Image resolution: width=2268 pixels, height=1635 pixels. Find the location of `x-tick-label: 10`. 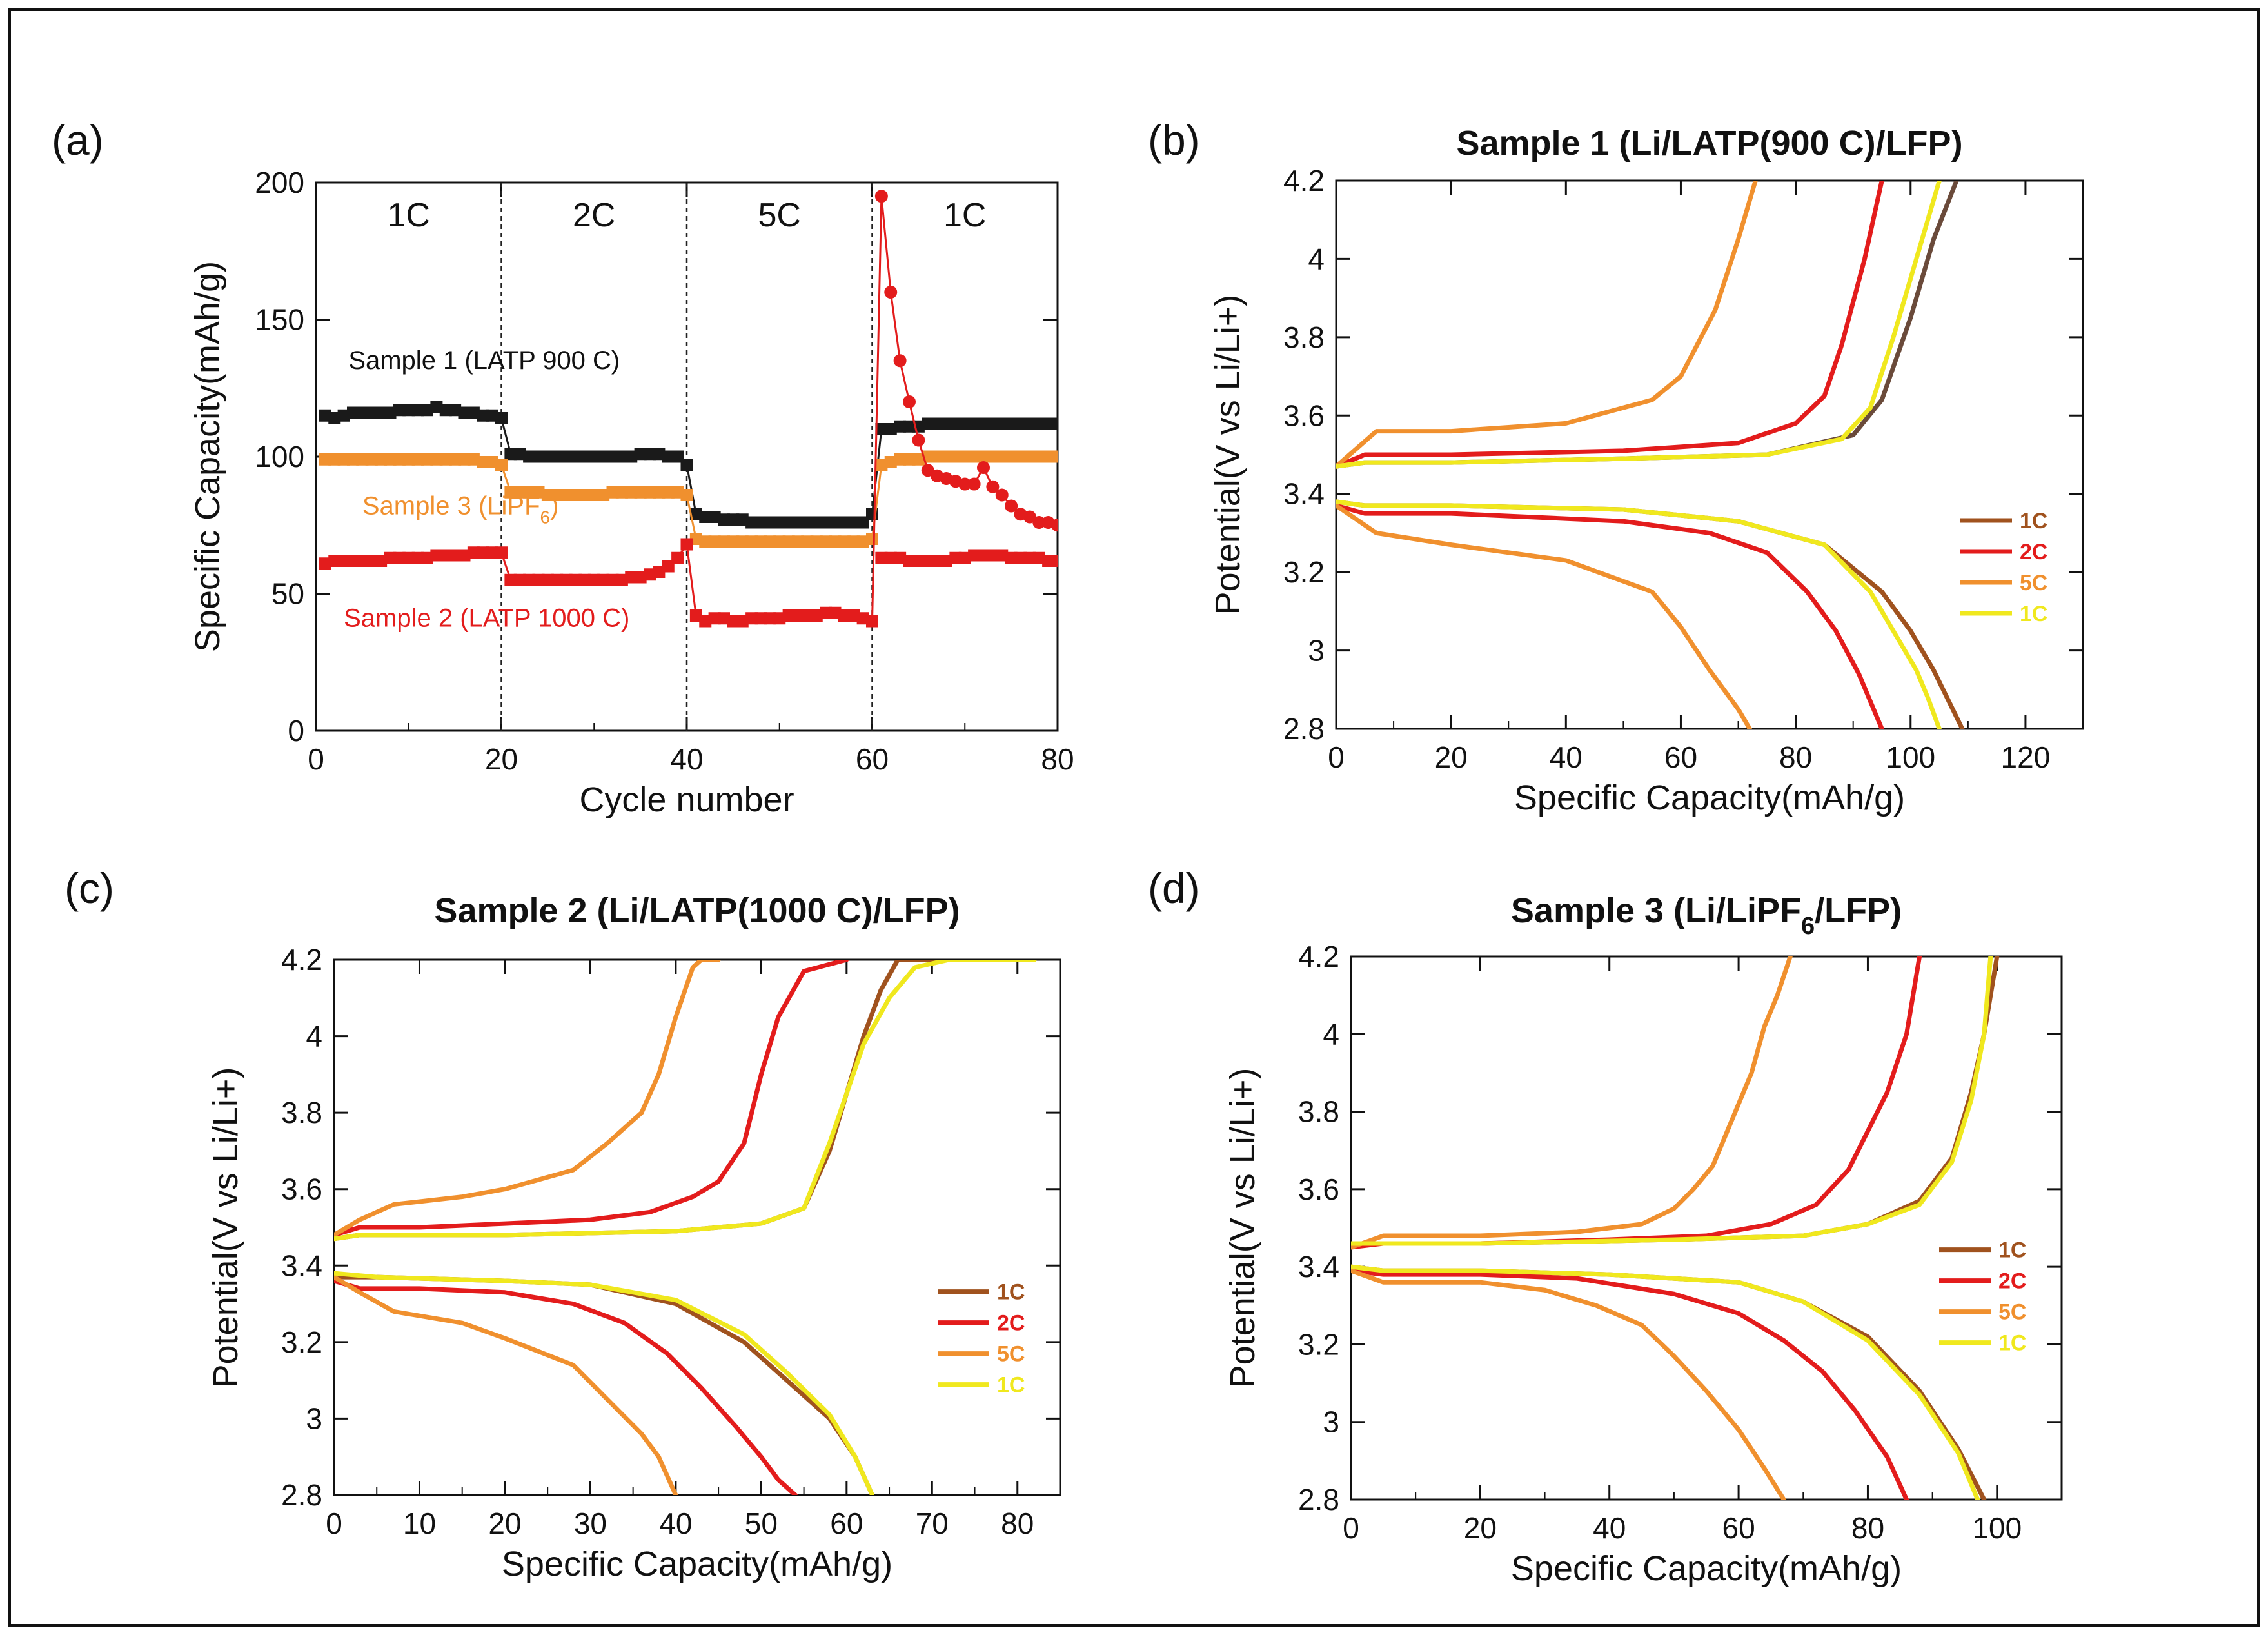

x-tick-label: 10 is located at coordinates (419, 1523).